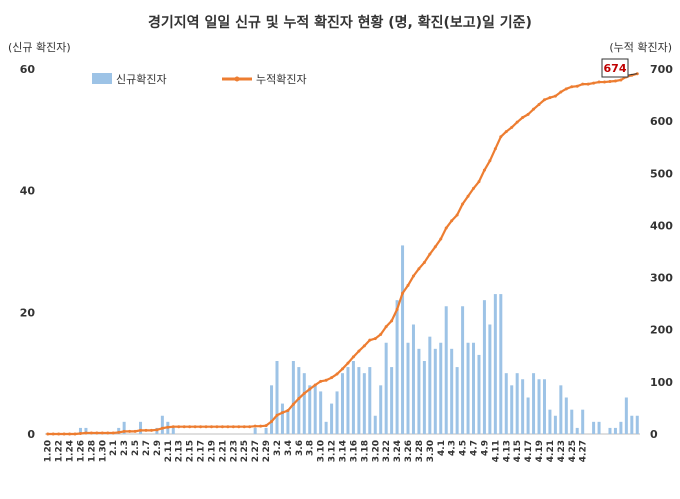 The height and width of the screenshot is (499, 680). What do you see at coordinates (475, 448) in the screenshot?
I see `x-tick-label: 4.7` at bounding box center [475, 448].